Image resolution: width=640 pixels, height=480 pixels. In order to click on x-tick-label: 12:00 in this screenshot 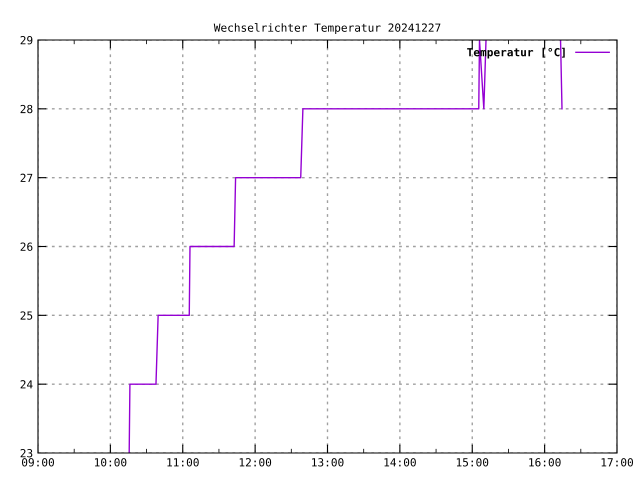, I will do `click(256, 462)`.